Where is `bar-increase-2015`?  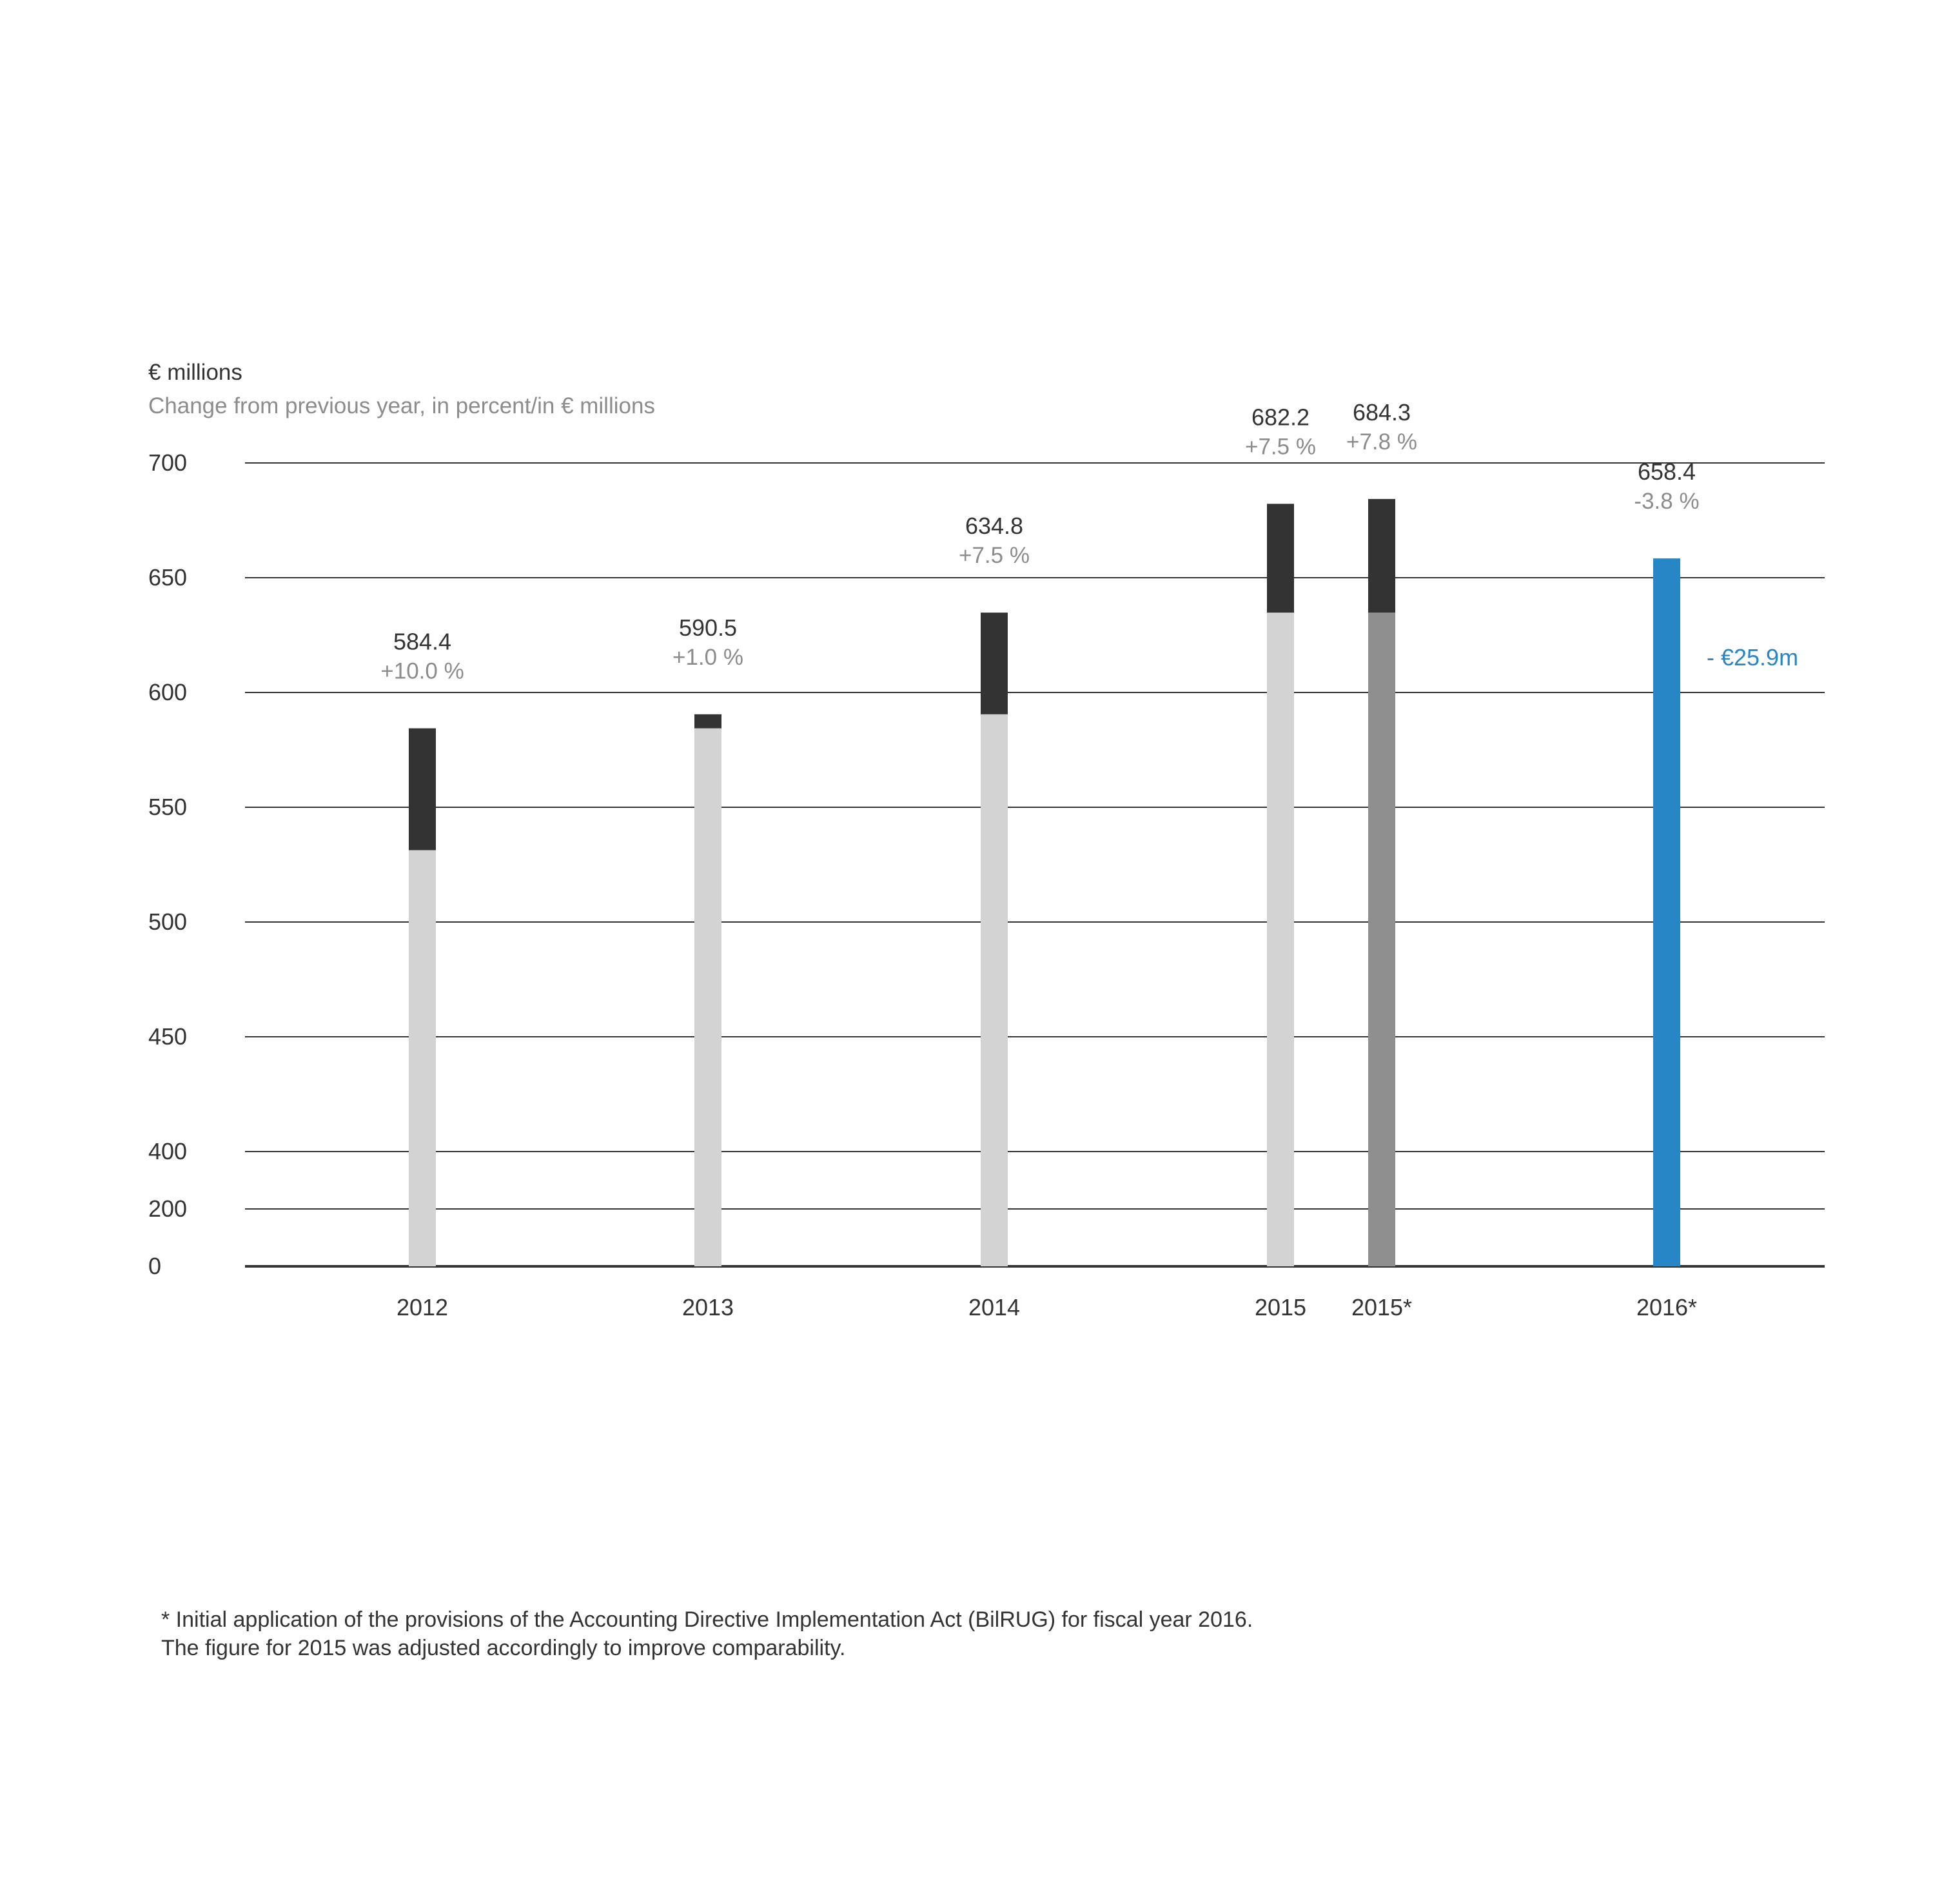 bar-increase-2015 is located at coordinates (1280, 558).